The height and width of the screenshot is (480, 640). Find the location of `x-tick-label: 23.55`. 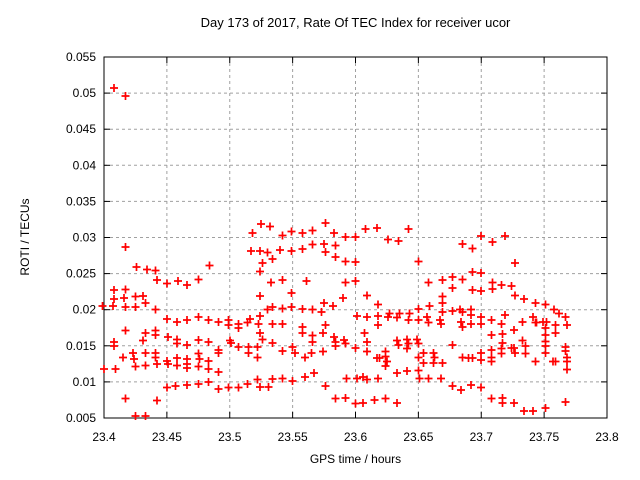

x-tick-label: 23.55 is located at coordinates (293, 437).